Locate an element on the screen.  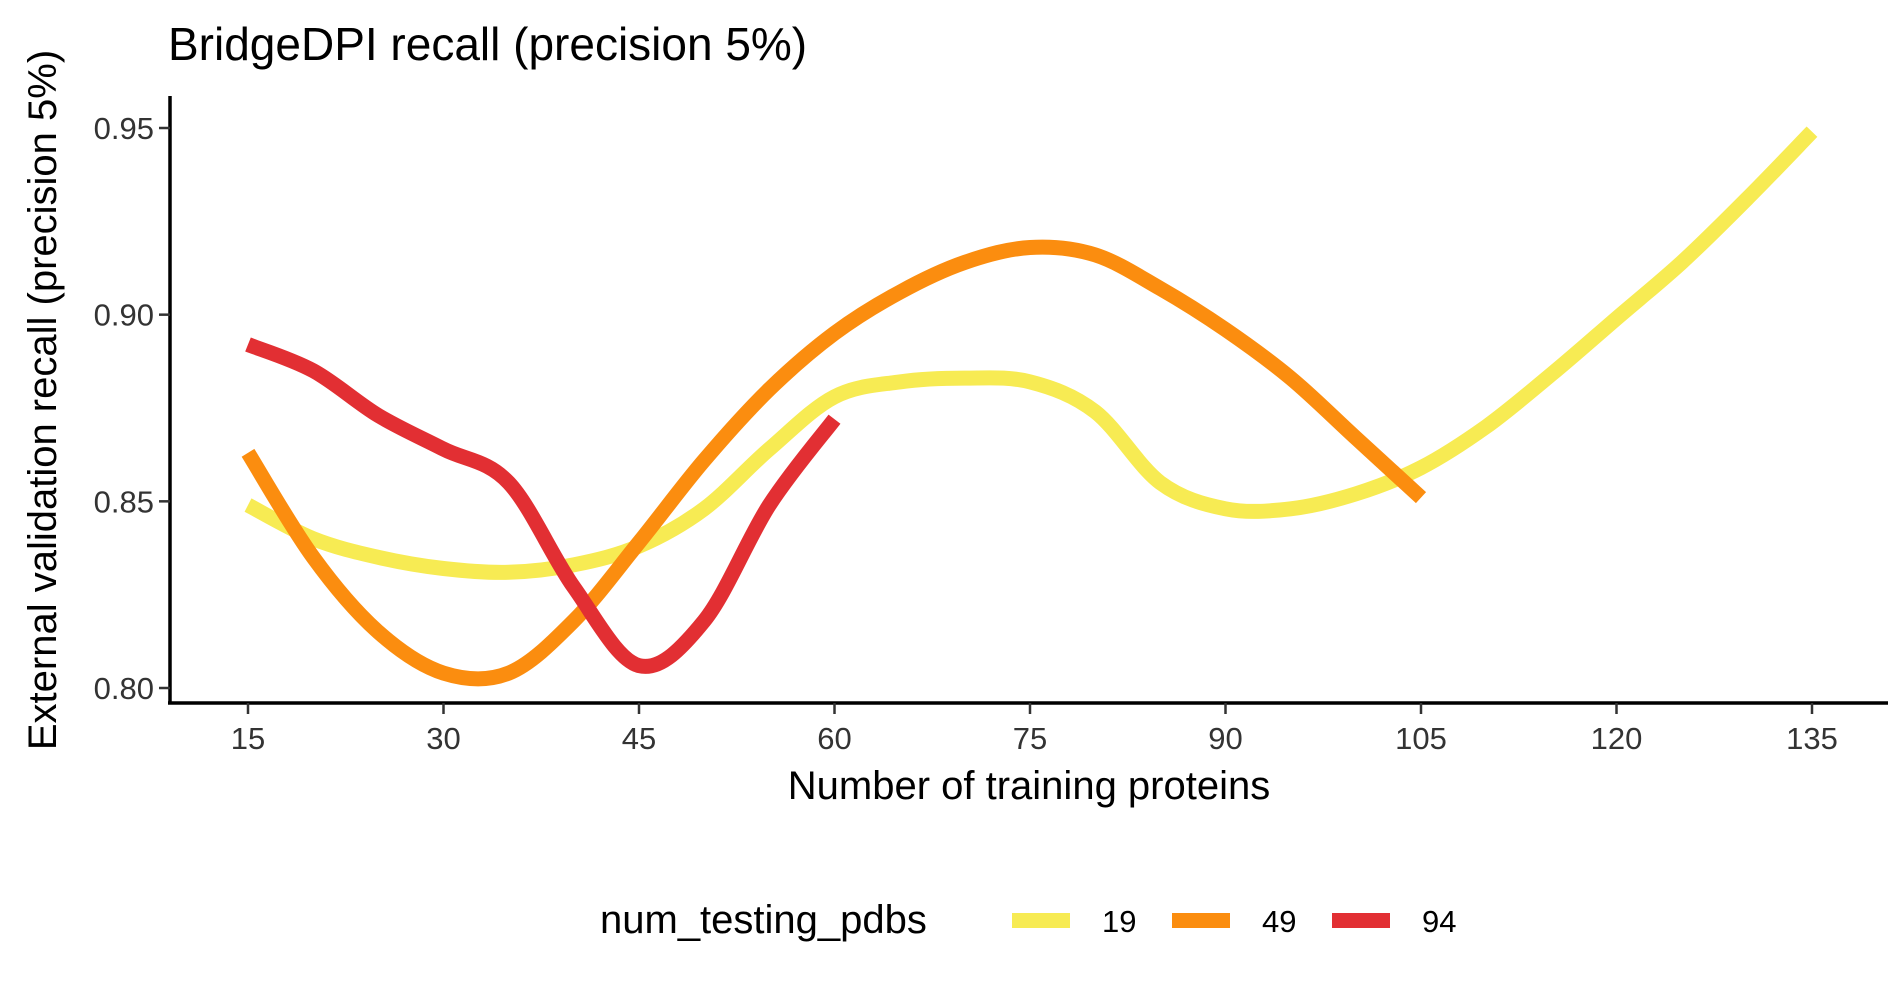
y-axis: 0.80 0.85 0.90 0.95 is located at coordinates (132, 408).